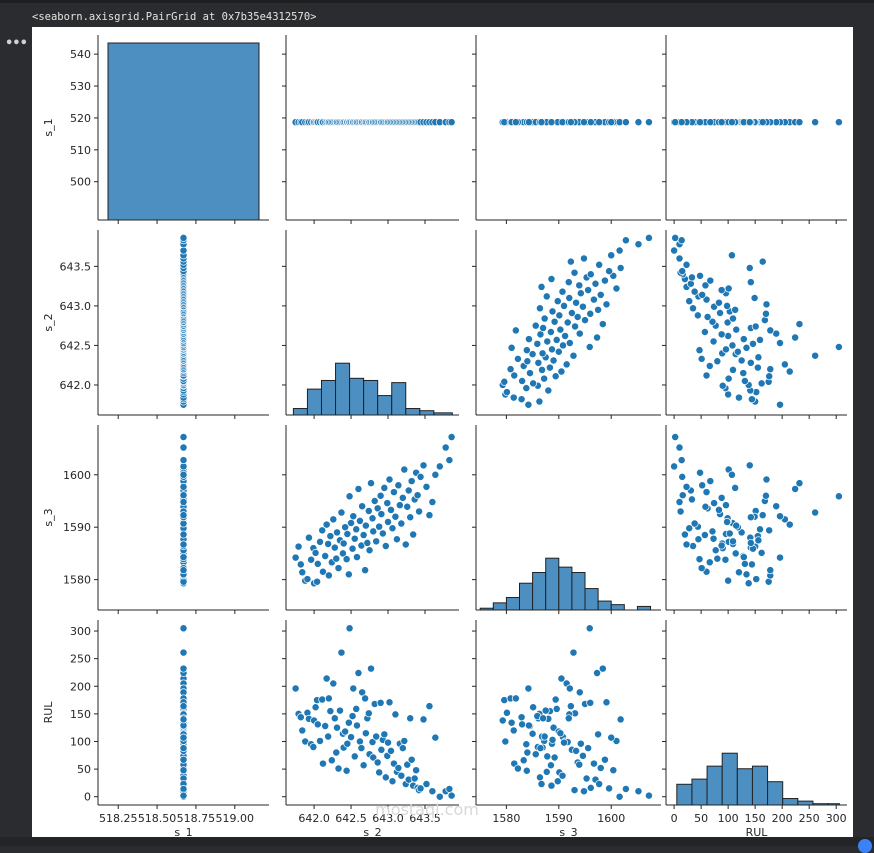  I want to click on panel-s_2-vs-s_1: 642.0 642.5 643.0 643.5 s_2, so click(155, 324).